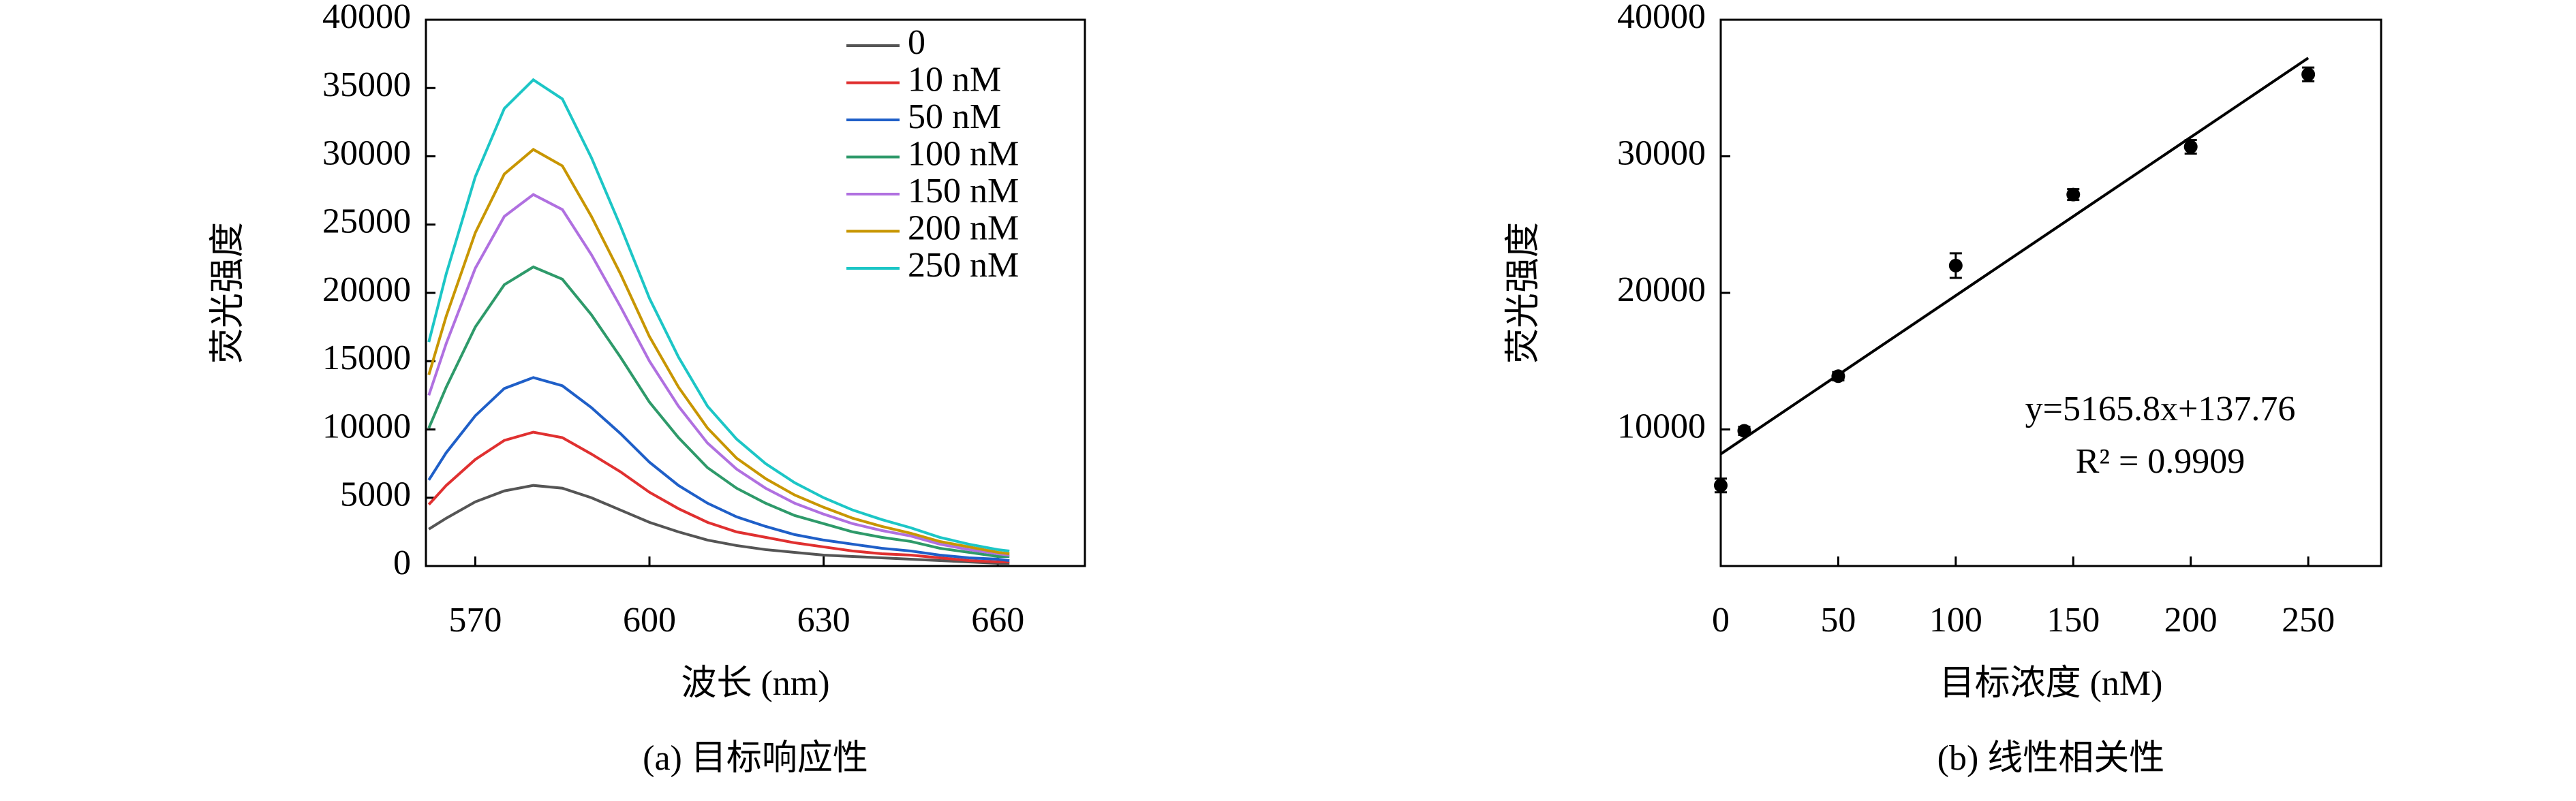  I want to click on legend-label: 100 nM, so click(963, 153).